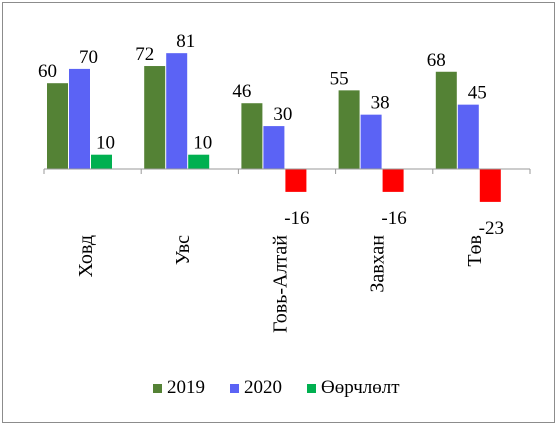 The height and width of the screenshot is (427, 559). What do you see at coordinates (475, 251) in the screenshot?
I see `category-label-Төв: Төв` at bounding box center [475, 251].